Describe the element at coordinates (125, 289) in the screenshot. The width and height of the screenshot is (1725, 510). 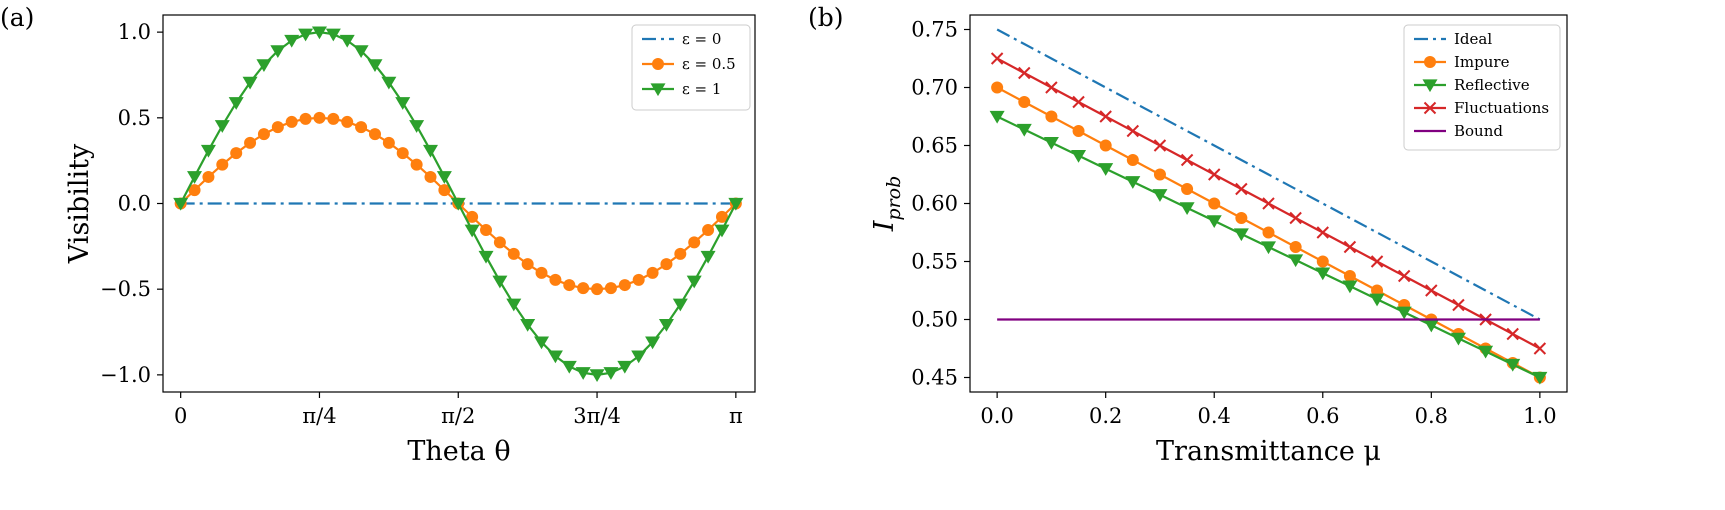
I see `panel-a-y-tick-label: −0.5` at that location.